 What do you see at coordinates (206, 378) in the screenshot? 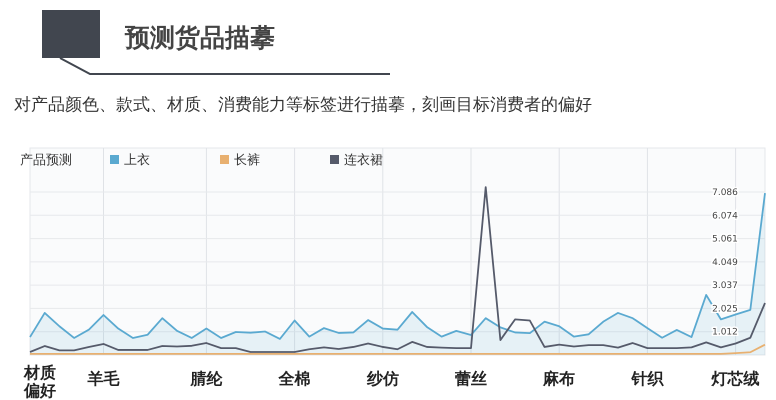
I see `x-tick-label: 腈纶` at bounding box center [206, 378].